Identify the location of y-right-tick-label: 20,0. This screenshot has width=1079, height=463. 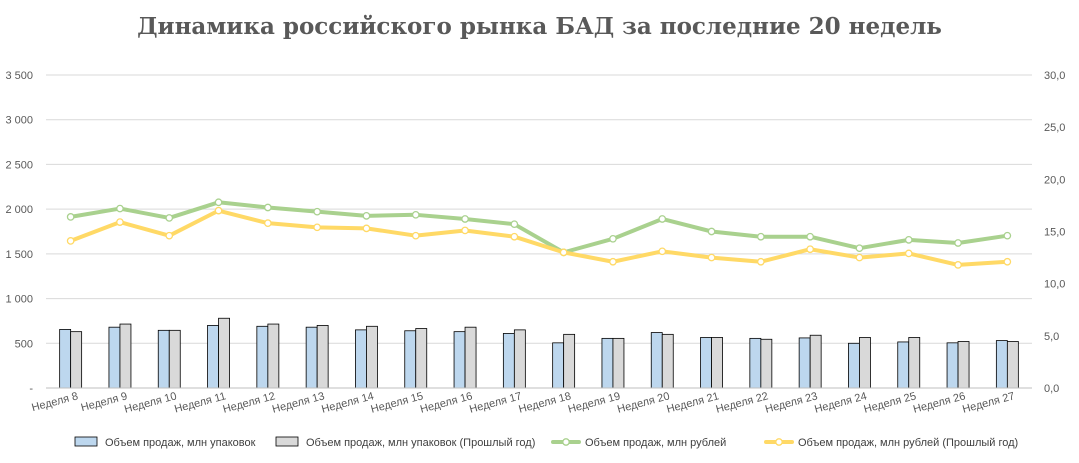
(1054, 180).